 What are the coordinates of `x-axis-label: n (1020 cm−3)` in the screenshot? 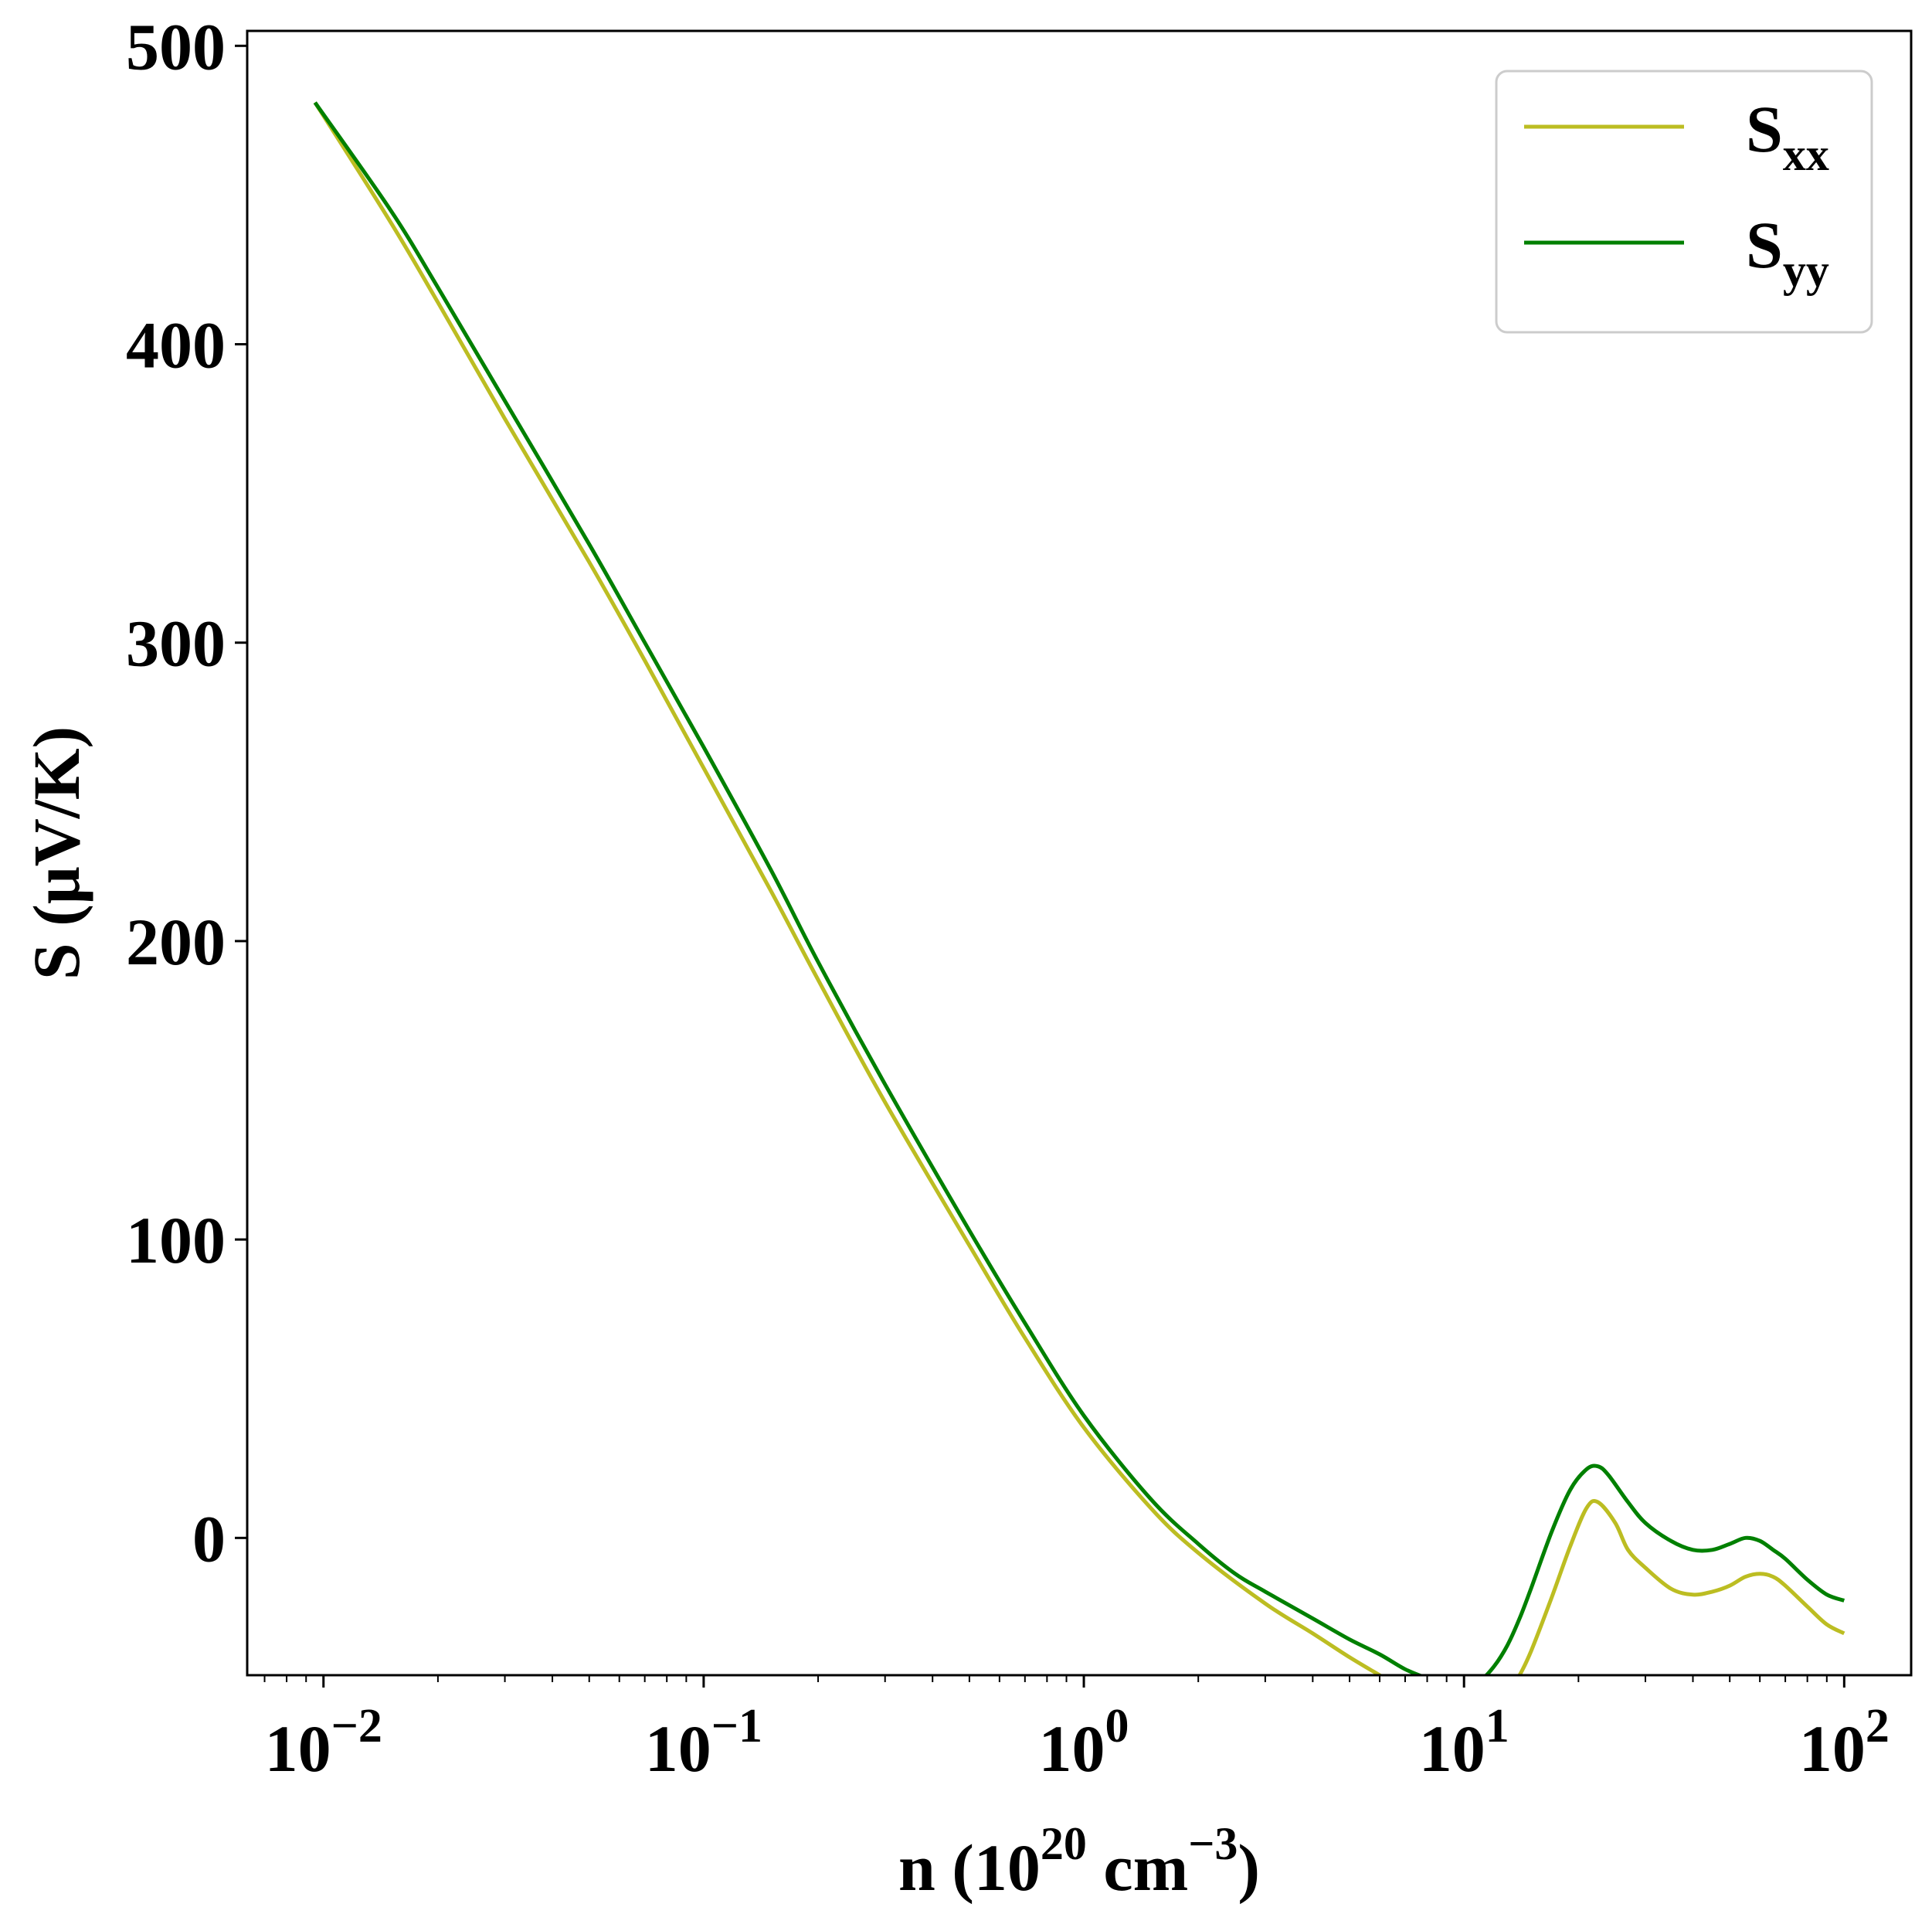 It's located at (1079, 1861).